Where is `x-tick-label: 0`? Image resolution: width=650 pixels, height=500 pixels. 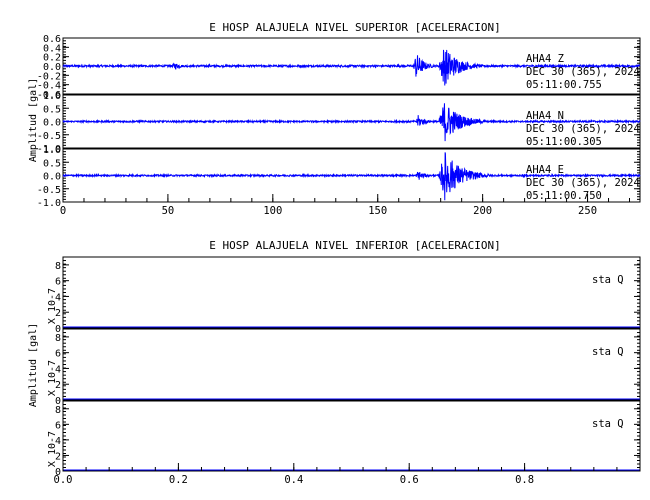 x-tick-label: 0 is located at coordinates (63, 211).